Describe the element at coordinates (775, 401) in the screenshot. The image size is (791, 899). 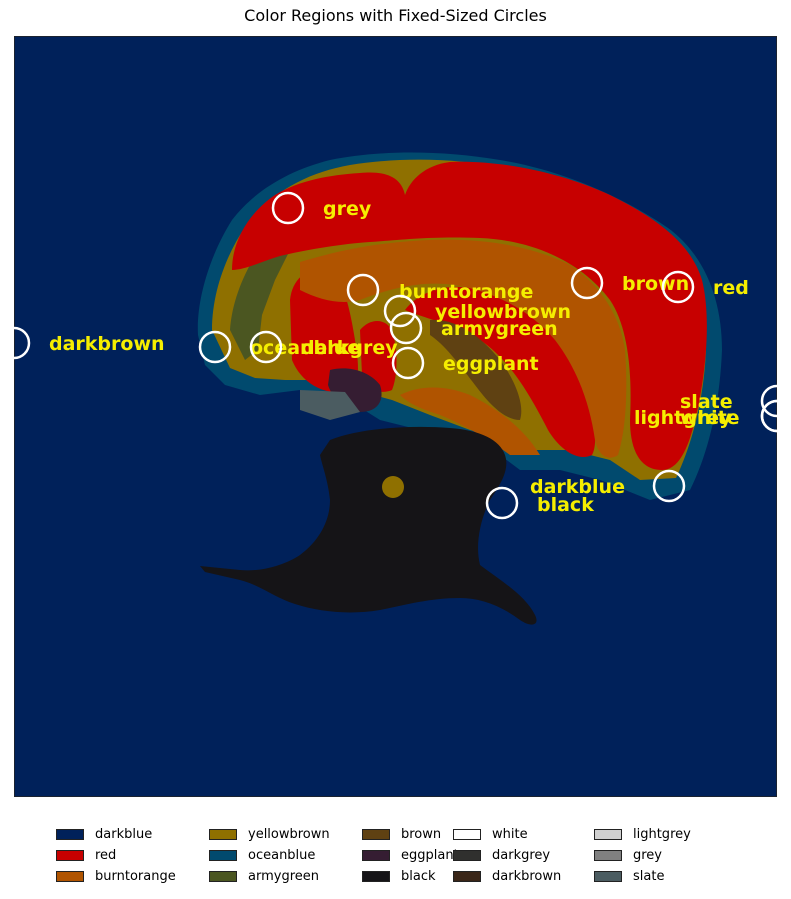
I see `annotation-circle-slate` at that location.